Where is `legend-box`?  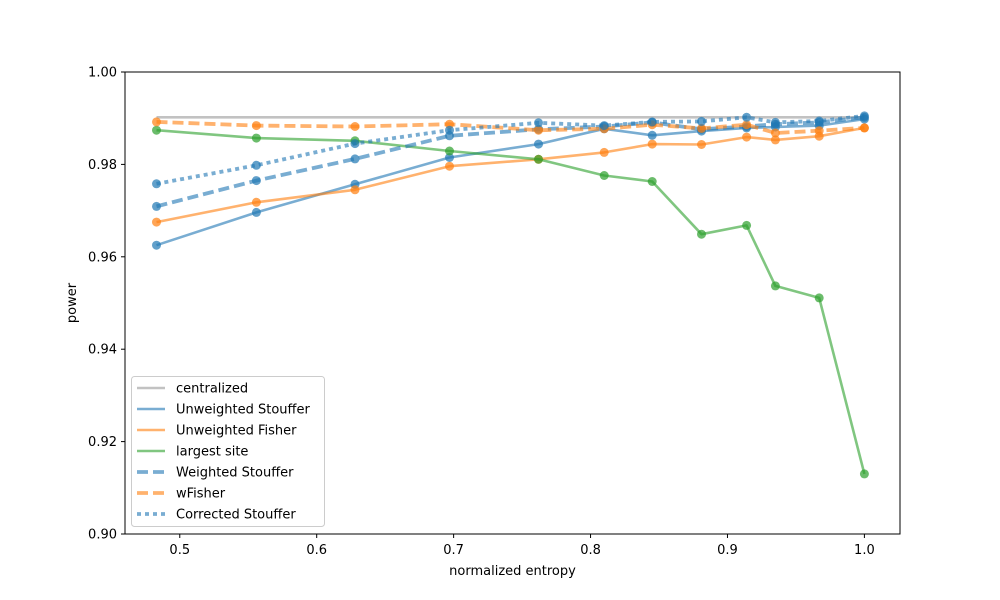
legend-box is located at coordinates (228, 451).